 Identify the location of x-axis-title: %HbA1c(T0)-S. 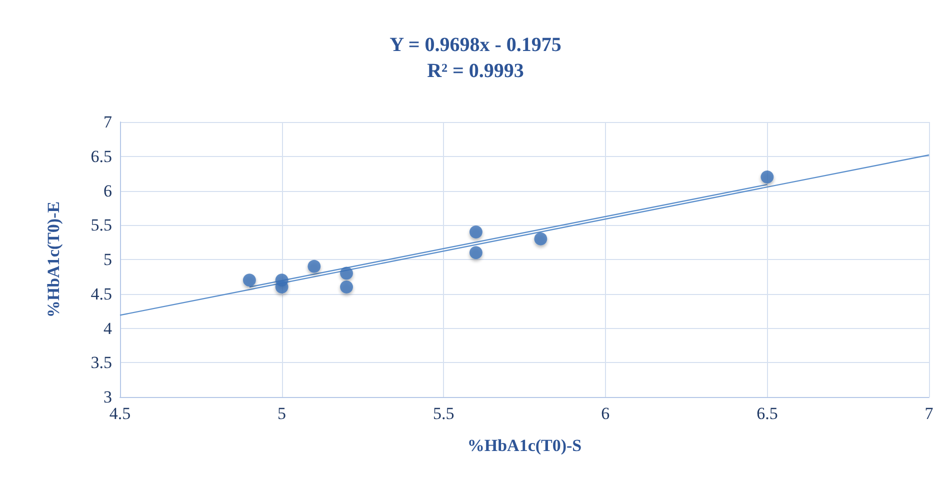
(524, 445).